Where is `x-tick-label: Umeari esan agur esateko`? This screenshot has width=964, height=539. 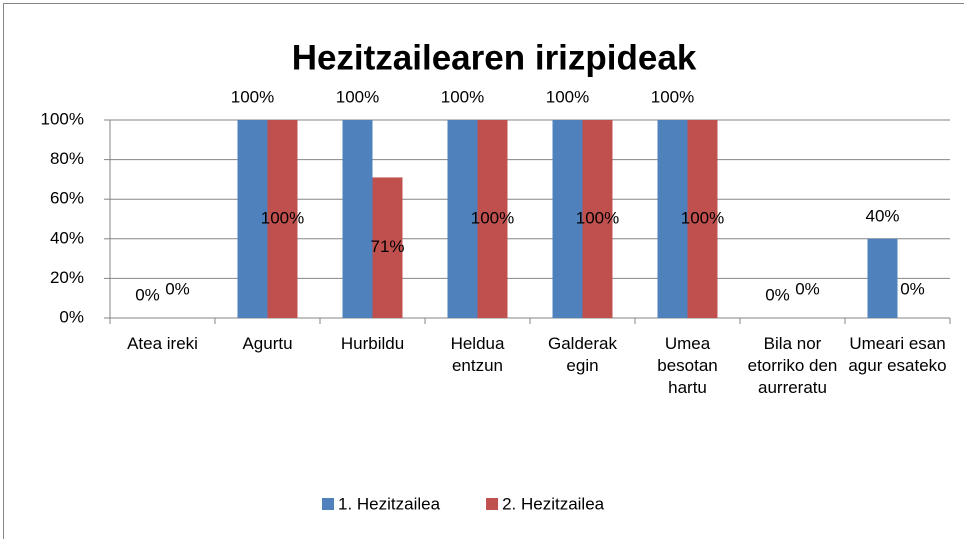 x-tick-label: Umeari esan agur esateko is located at coordinates (897, 354).